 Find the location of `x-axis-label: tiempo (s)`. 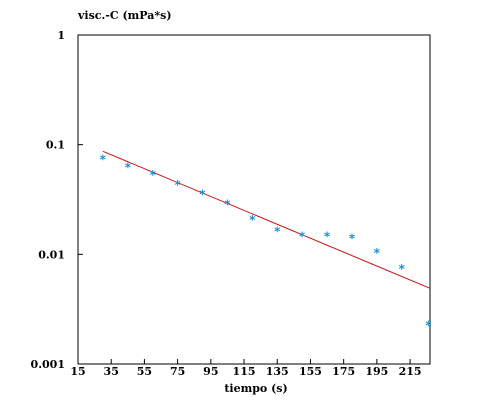

x-axis-label: tiempo (s) is located at coordinates (255, 388).